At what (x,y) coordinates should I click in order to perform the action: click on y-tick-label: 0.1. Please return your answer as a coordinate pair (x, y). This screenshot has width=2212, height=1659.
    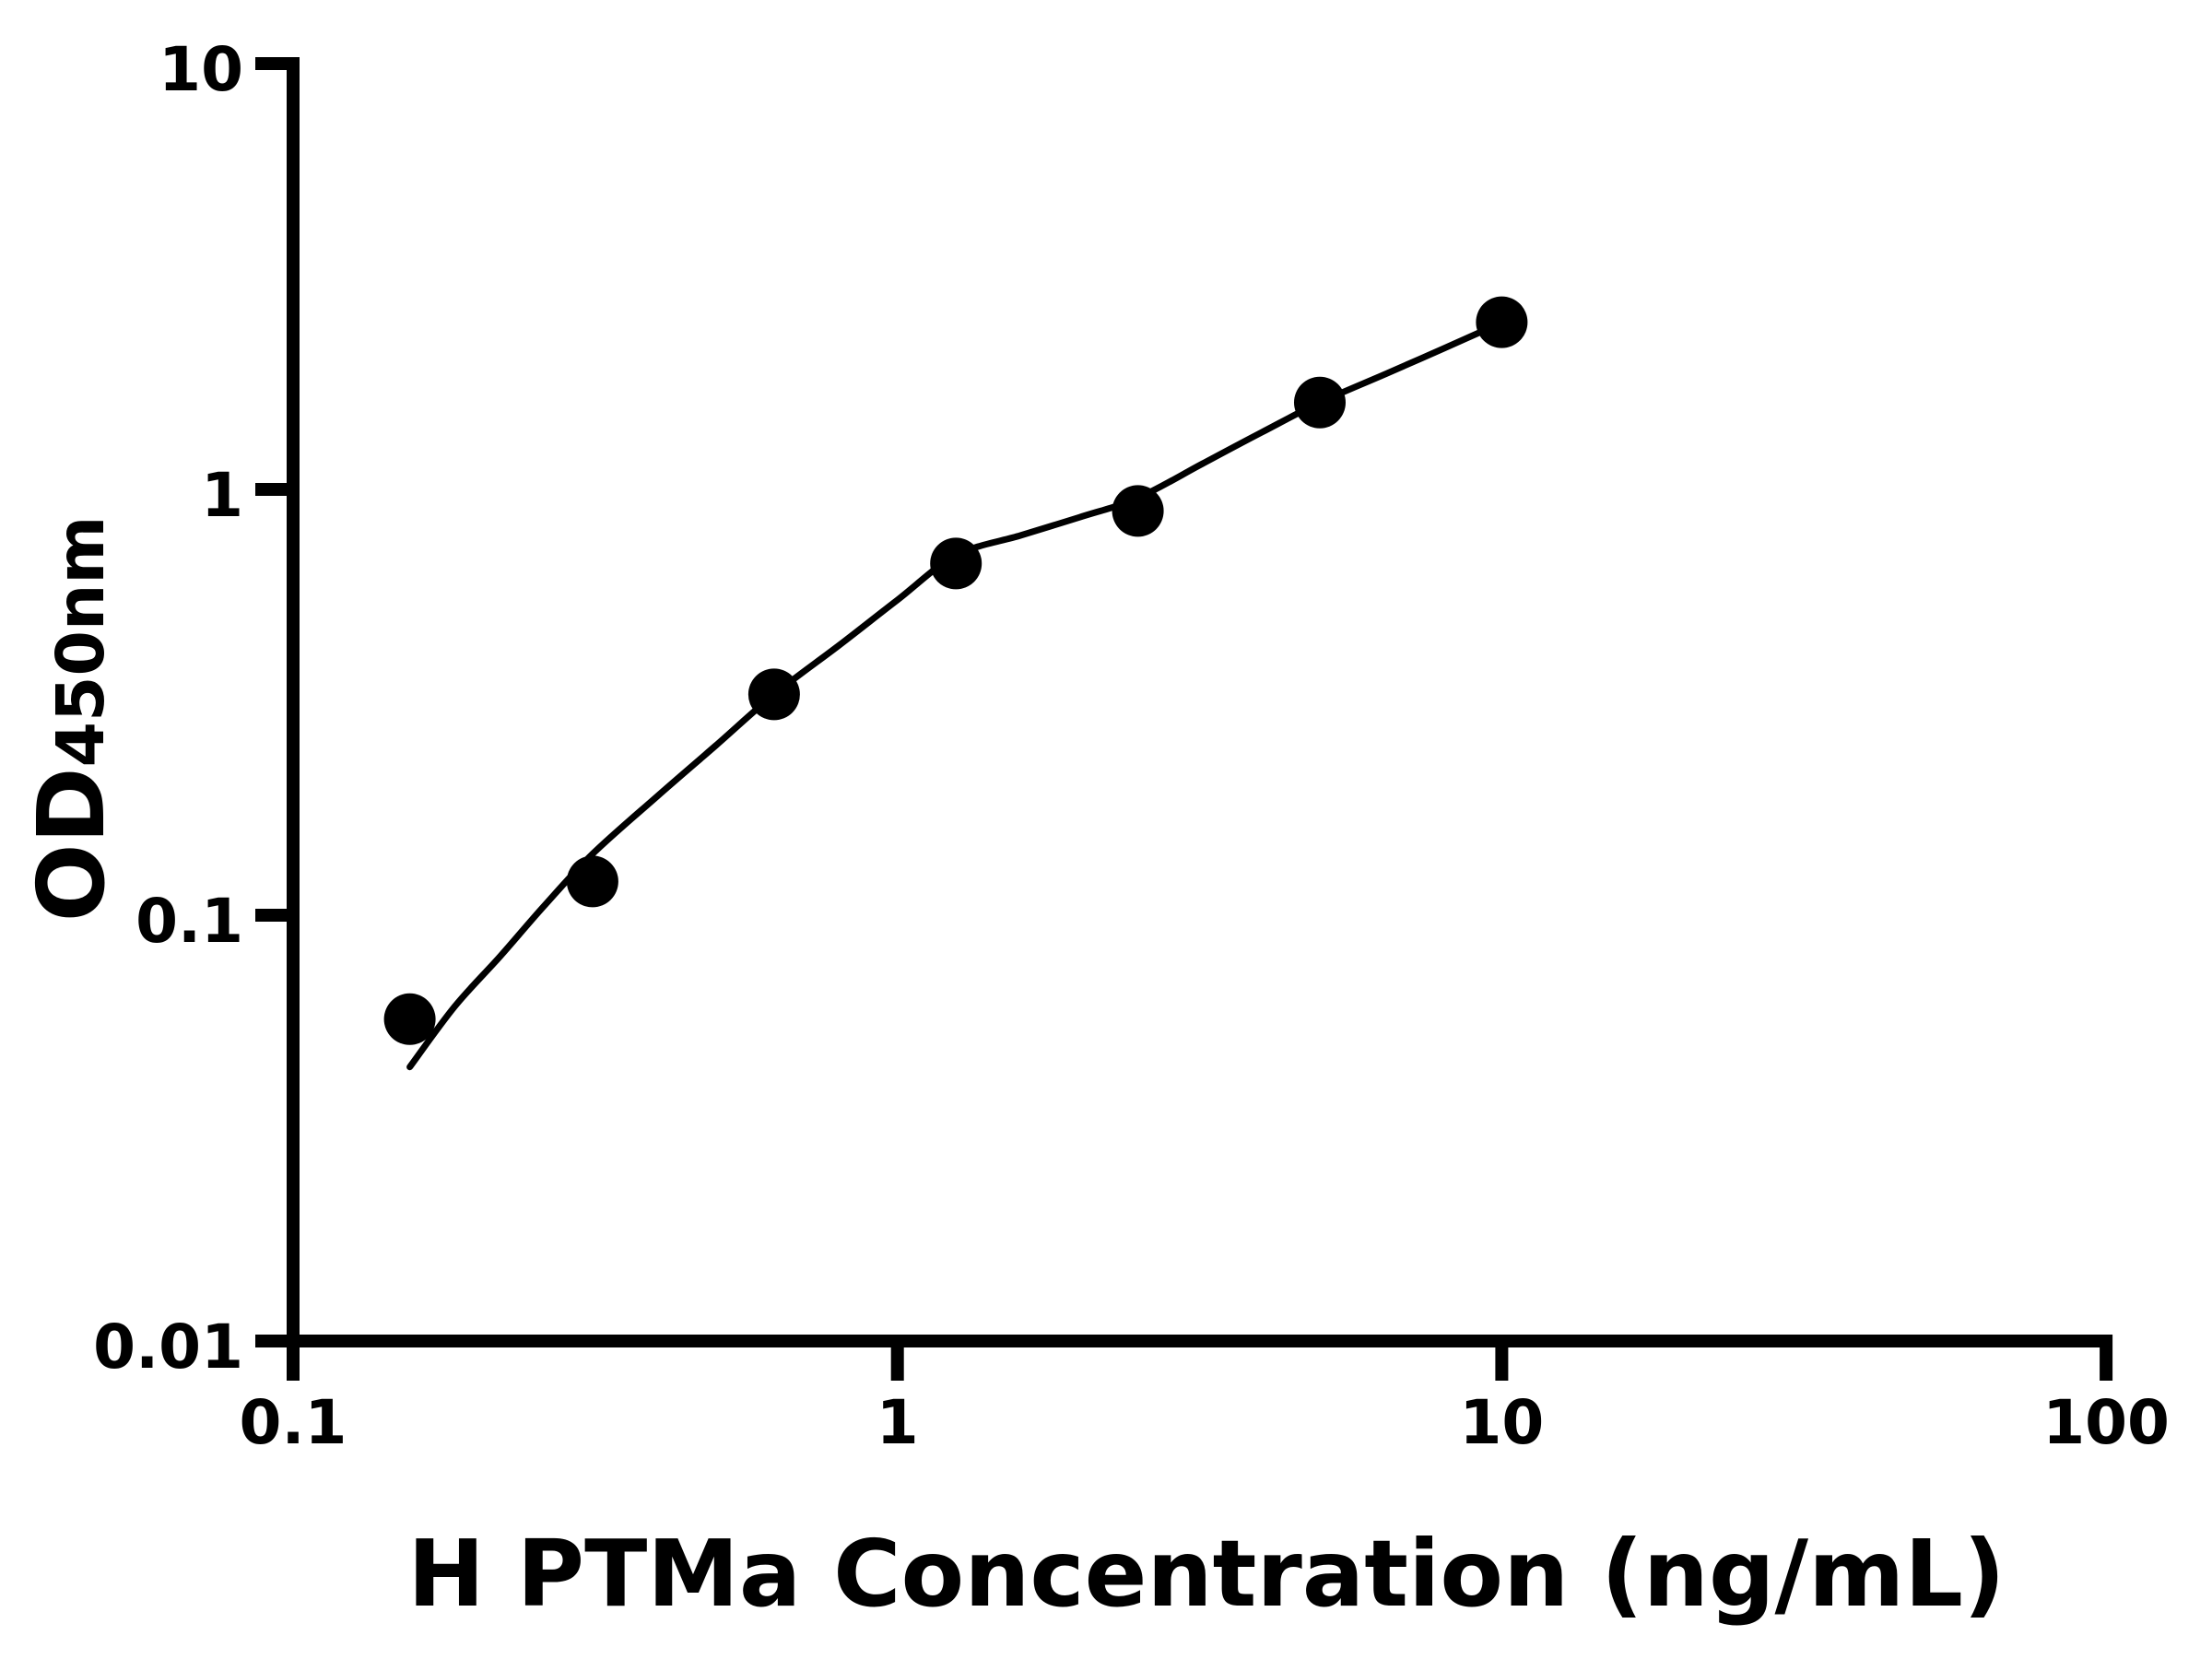
    Looking at the image, I should click on (189, 921).